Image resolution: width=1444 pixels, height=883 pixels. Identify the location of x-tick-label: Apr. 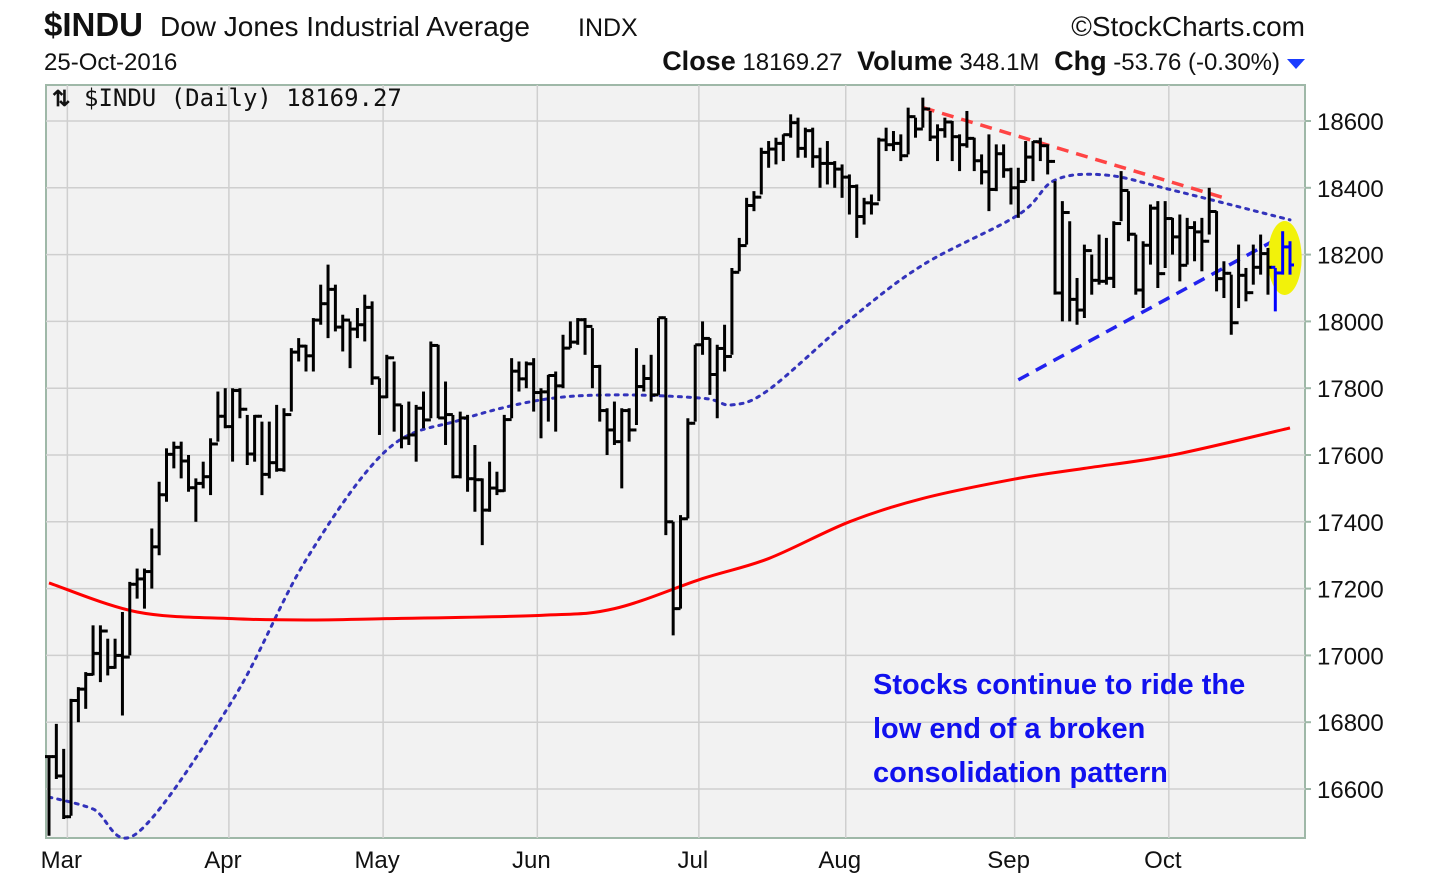
(222, 860).